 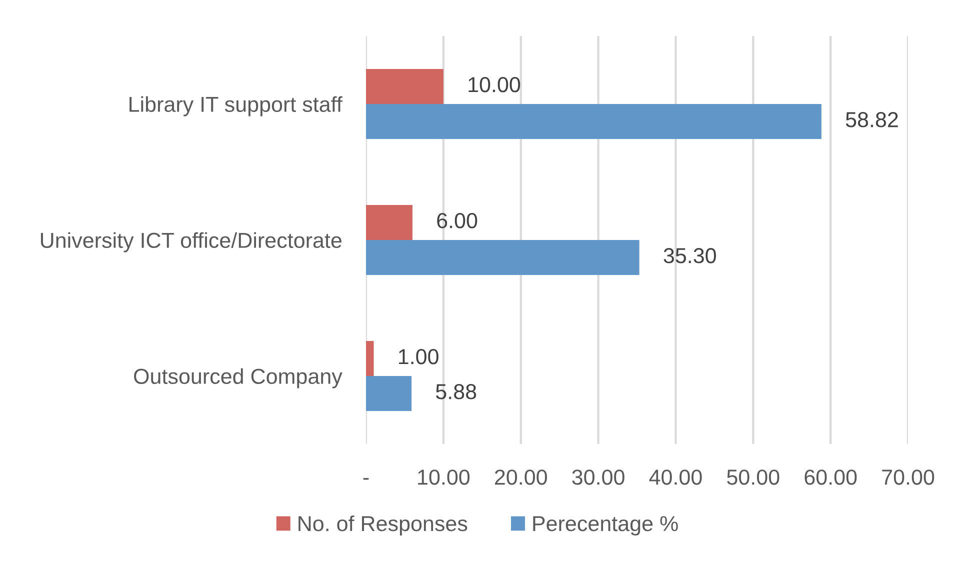 I want to click on legend-label: Perecentage %, so click(x=605, y=526).